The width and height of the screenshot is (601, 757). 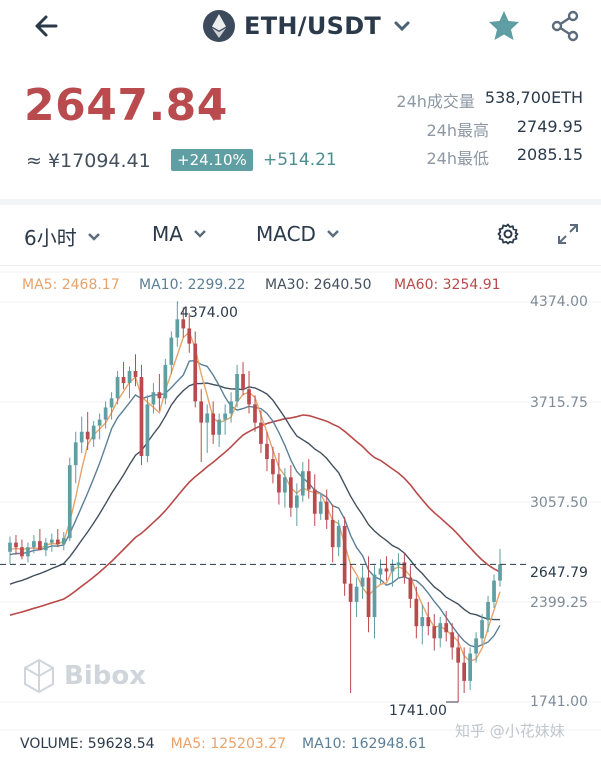 What do you see at coordinates (435, 101) in the screenshot?
I see `stat-label: 24h成交量` at bounding box center [435, 101].